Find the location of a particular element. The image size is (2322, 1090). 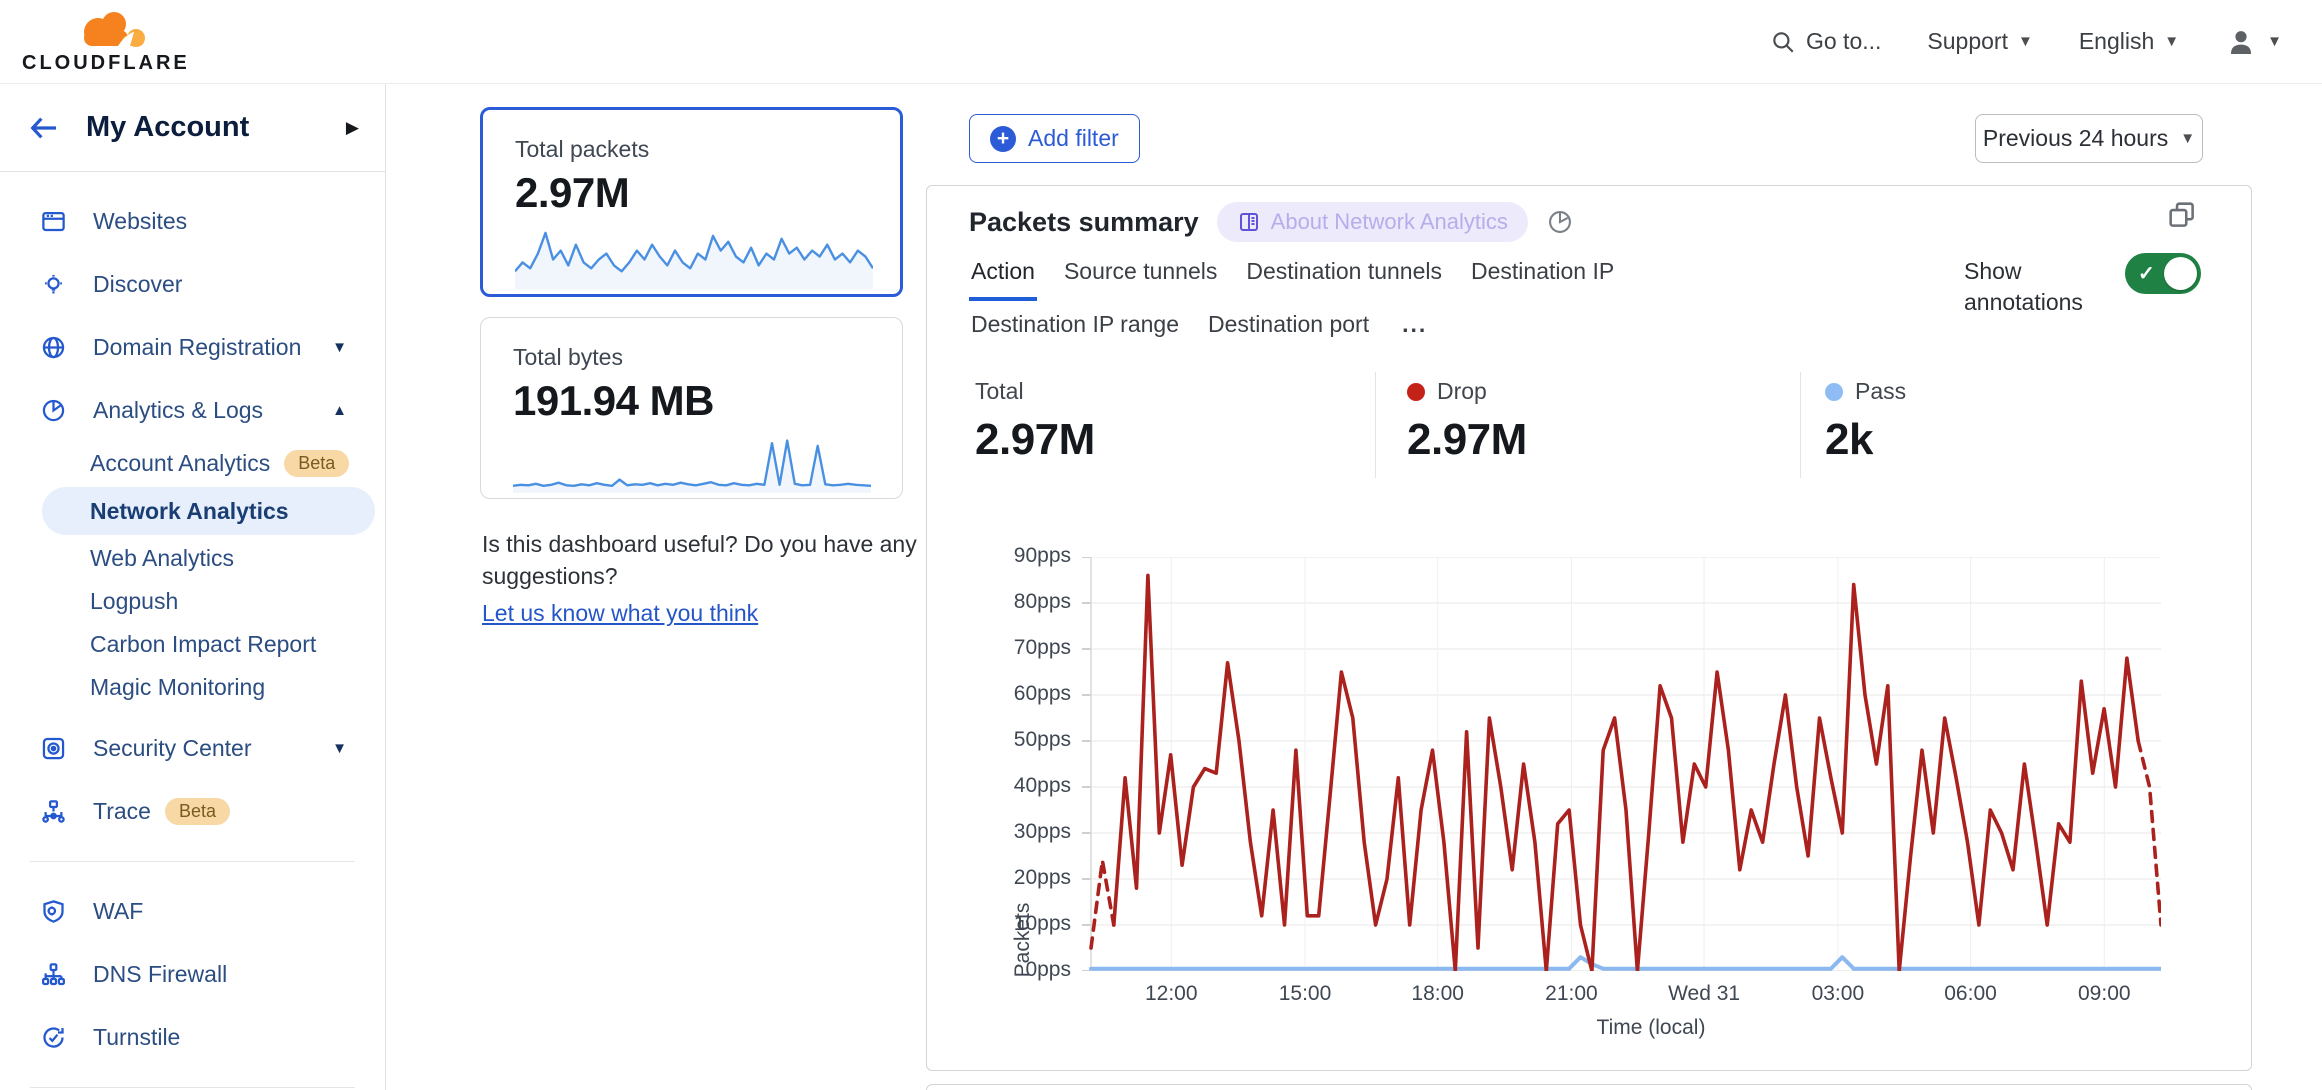

user-menu: ▼ is located at coordinates (2253, 42).